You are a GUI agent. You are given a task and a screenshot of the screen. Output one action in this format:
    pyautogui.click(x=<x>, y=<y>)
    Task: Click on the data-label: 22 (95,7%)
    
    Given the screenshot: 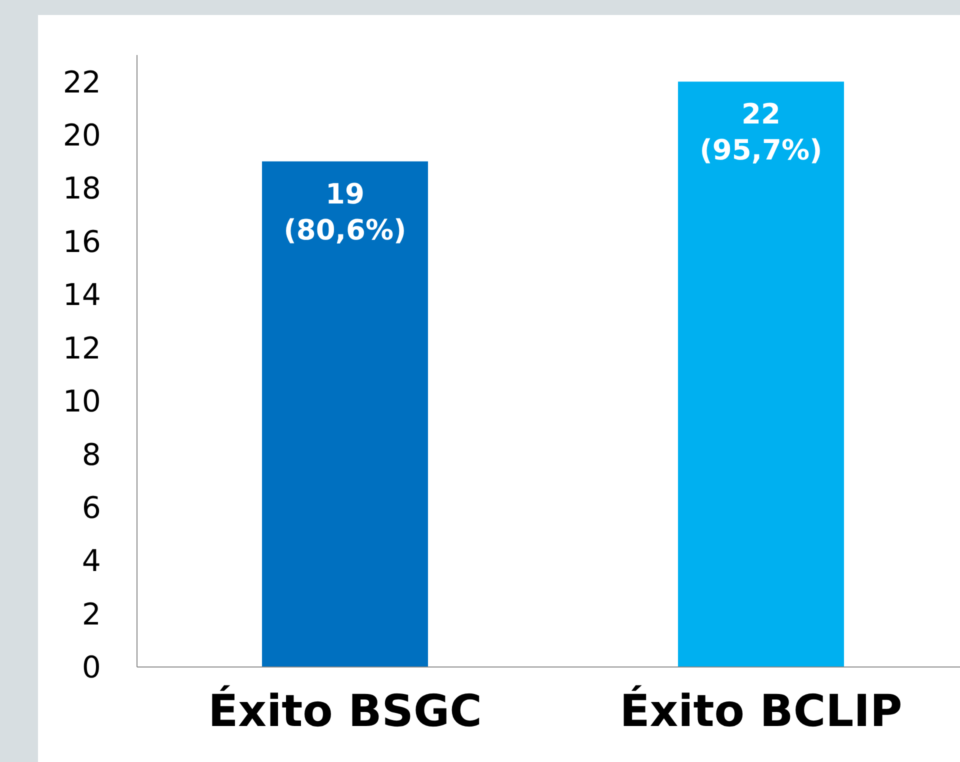 What is the action you would take?
    pyautogui.click(x=761, y=132)
    